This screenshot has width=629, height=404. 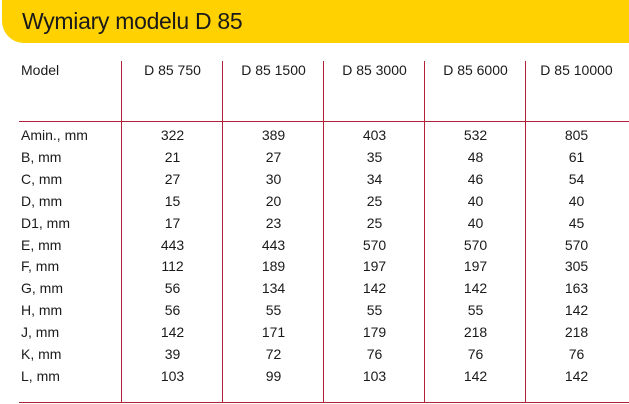 I want to click on row-label: J, mm, so click(x=40, y=332).